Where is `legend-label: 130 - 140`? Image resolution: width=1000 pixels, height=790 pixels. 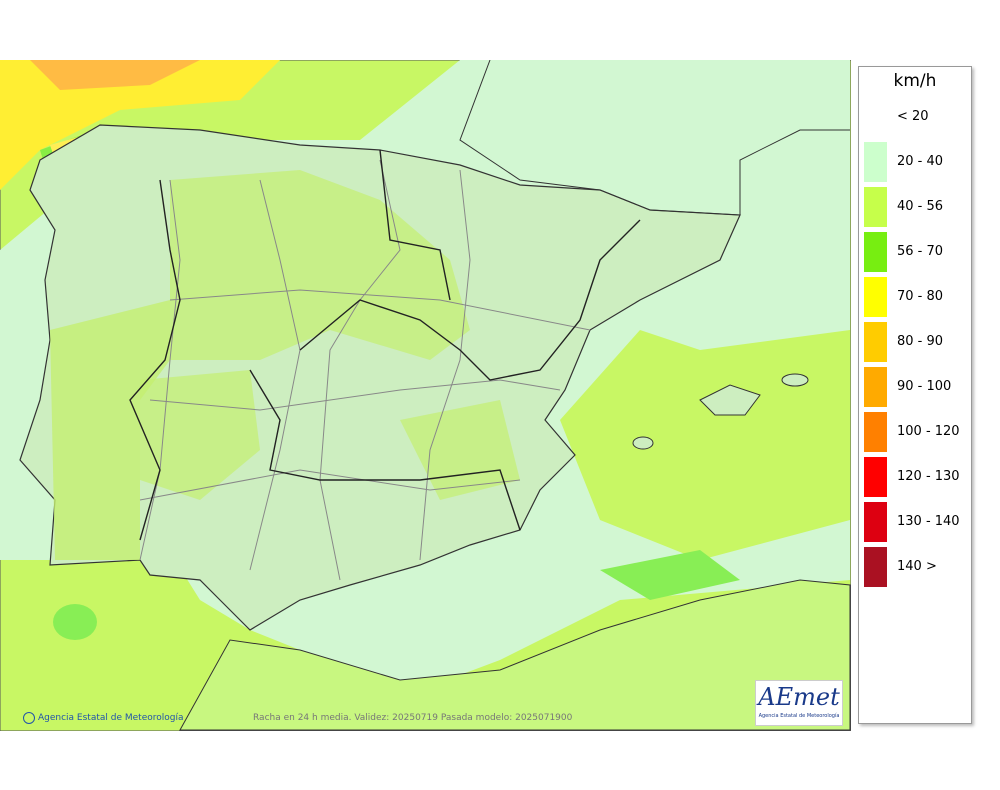 legend-label: 130 - 140 is located at coordinates (928, 521).